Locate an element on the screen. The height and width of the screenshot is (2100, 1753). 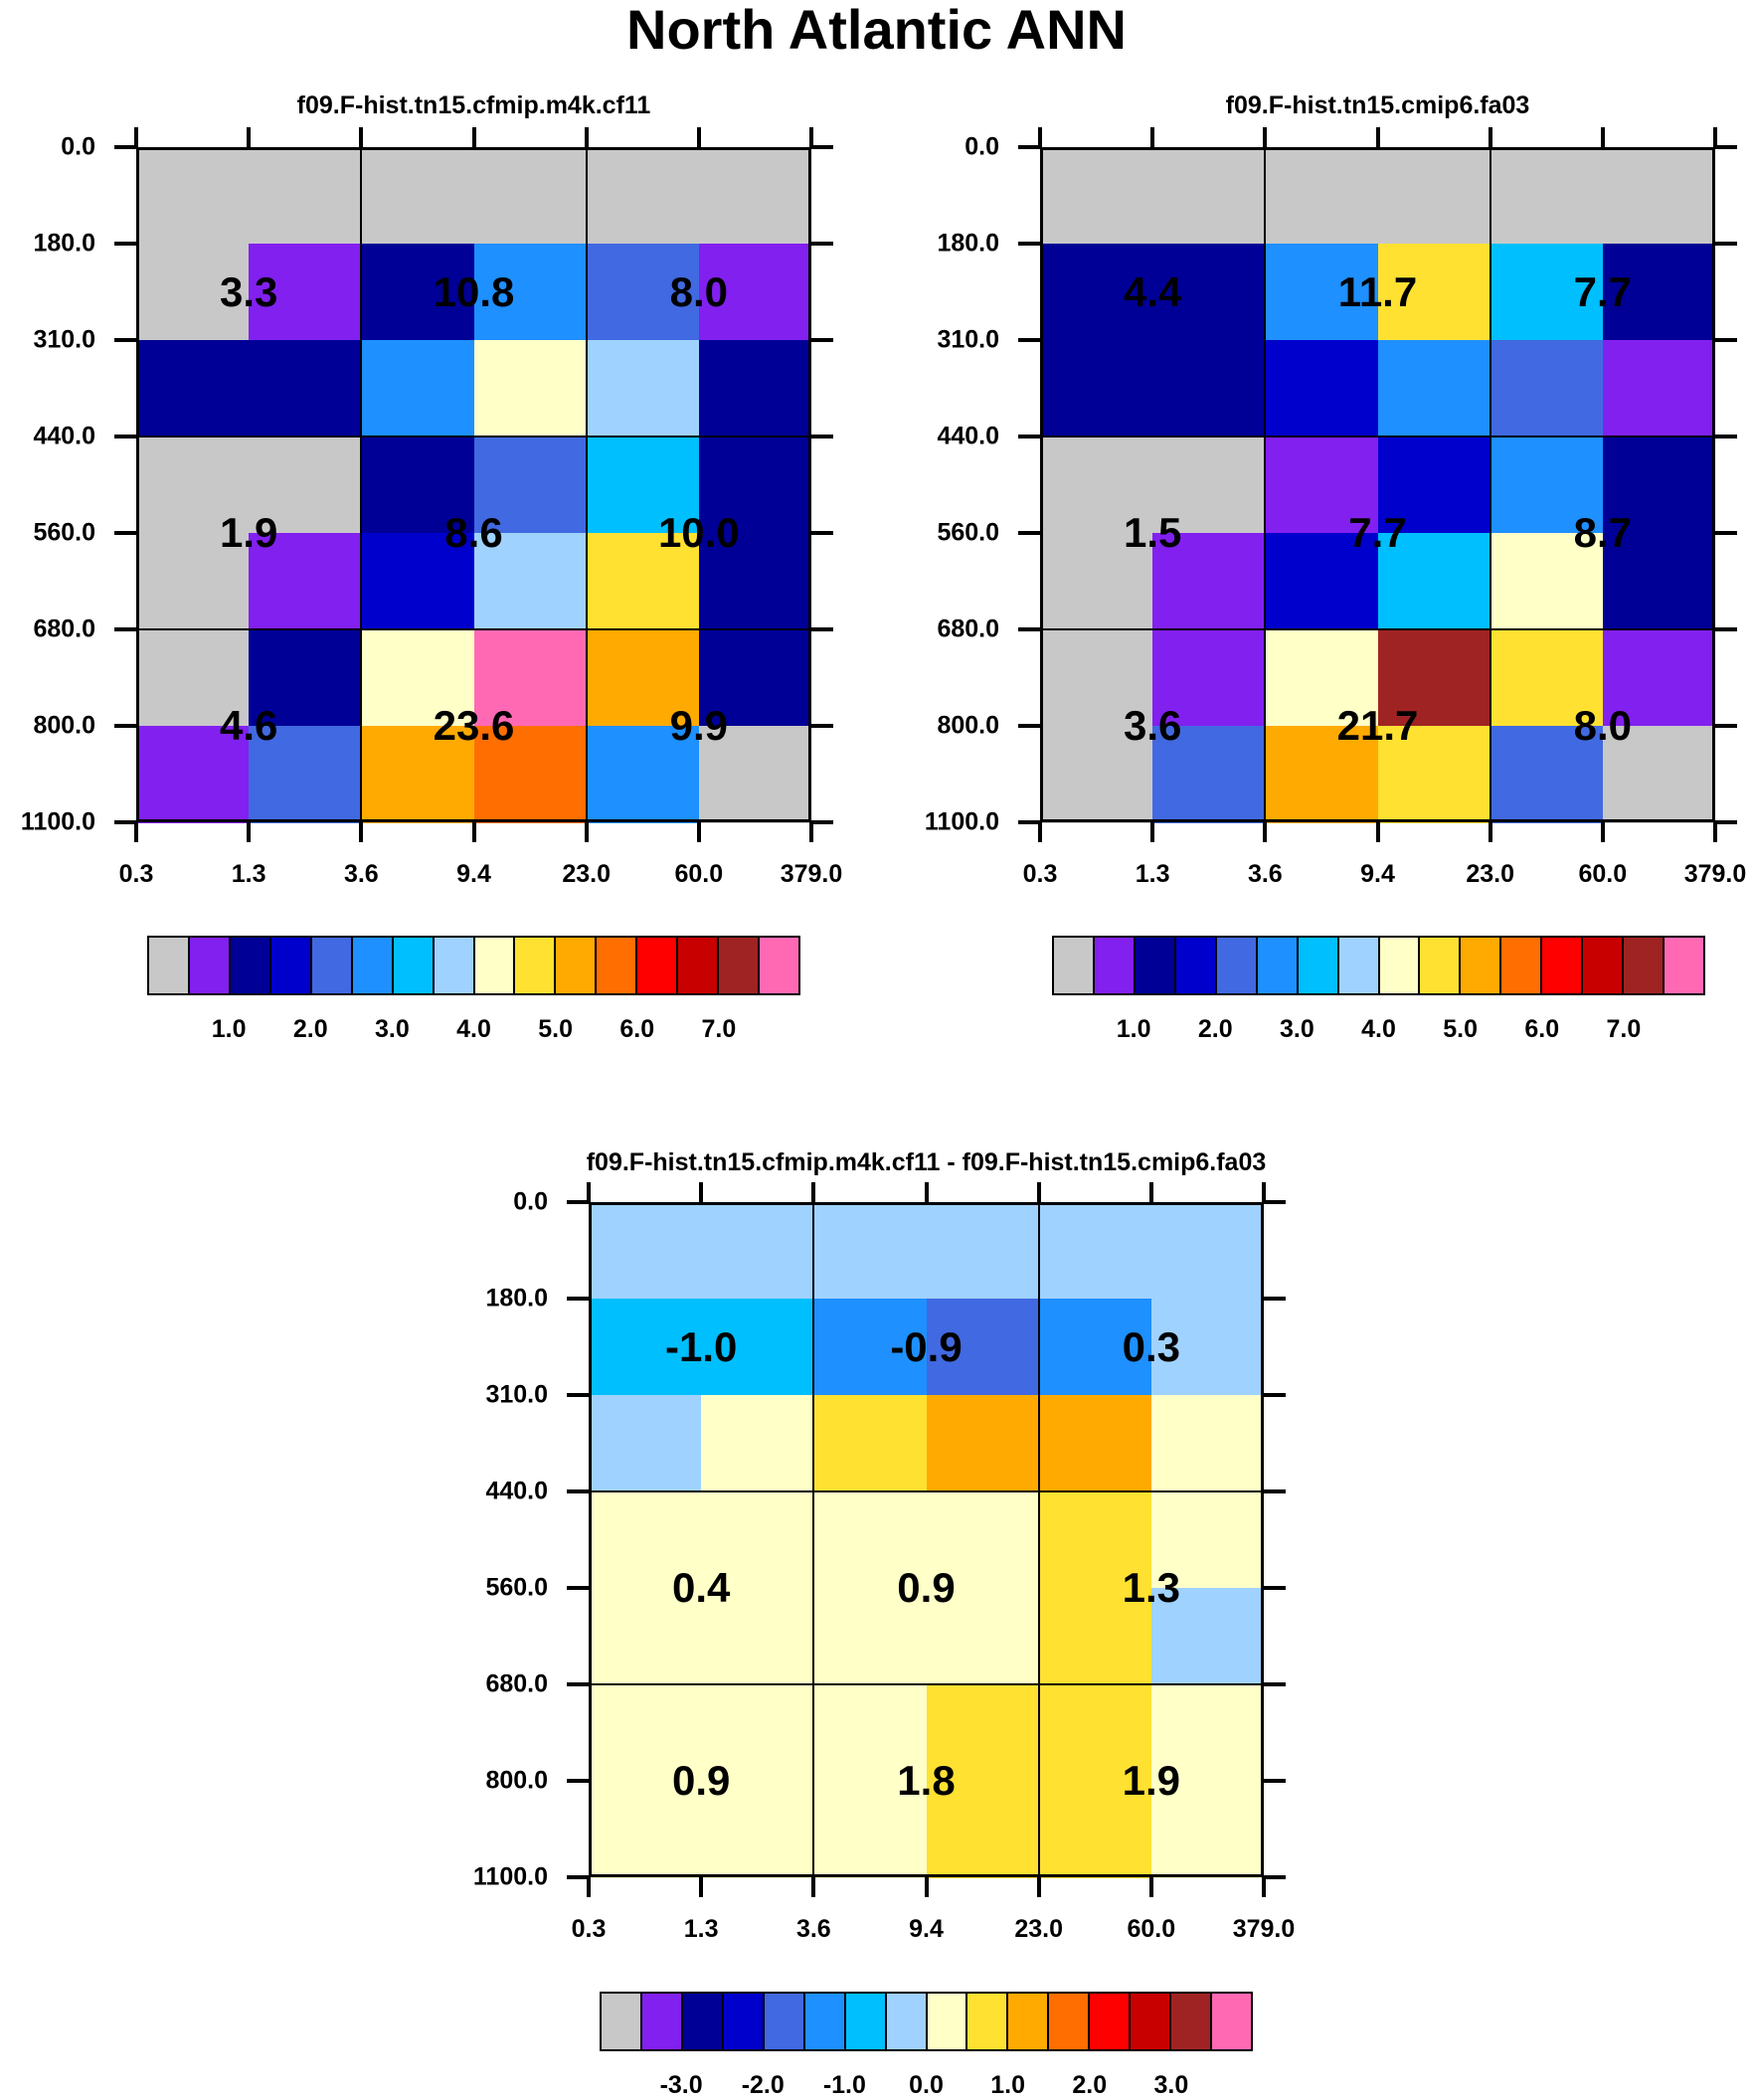
cell-value-label: 4.4 is located at coordinates (1153, 291).